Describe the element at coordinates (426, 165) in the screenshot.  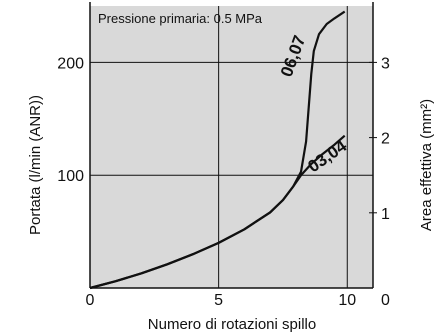
I see `y2-axis-title: Area effettiva (mm²)` at that location.